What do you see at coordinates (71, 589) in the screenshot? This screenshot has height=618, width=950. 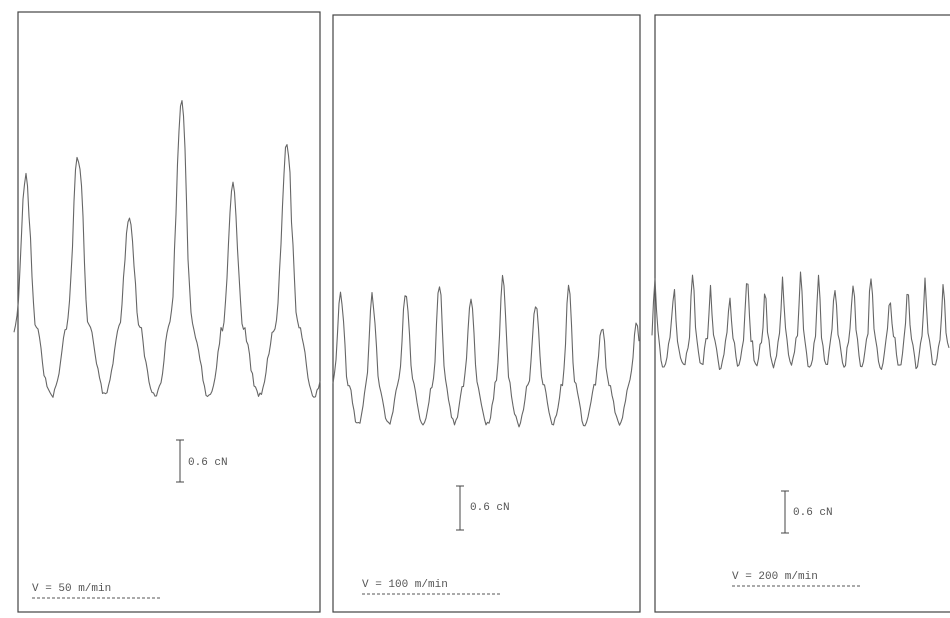 I see `speed-label: V = 50 m/min` at bounding box center [71, 589].